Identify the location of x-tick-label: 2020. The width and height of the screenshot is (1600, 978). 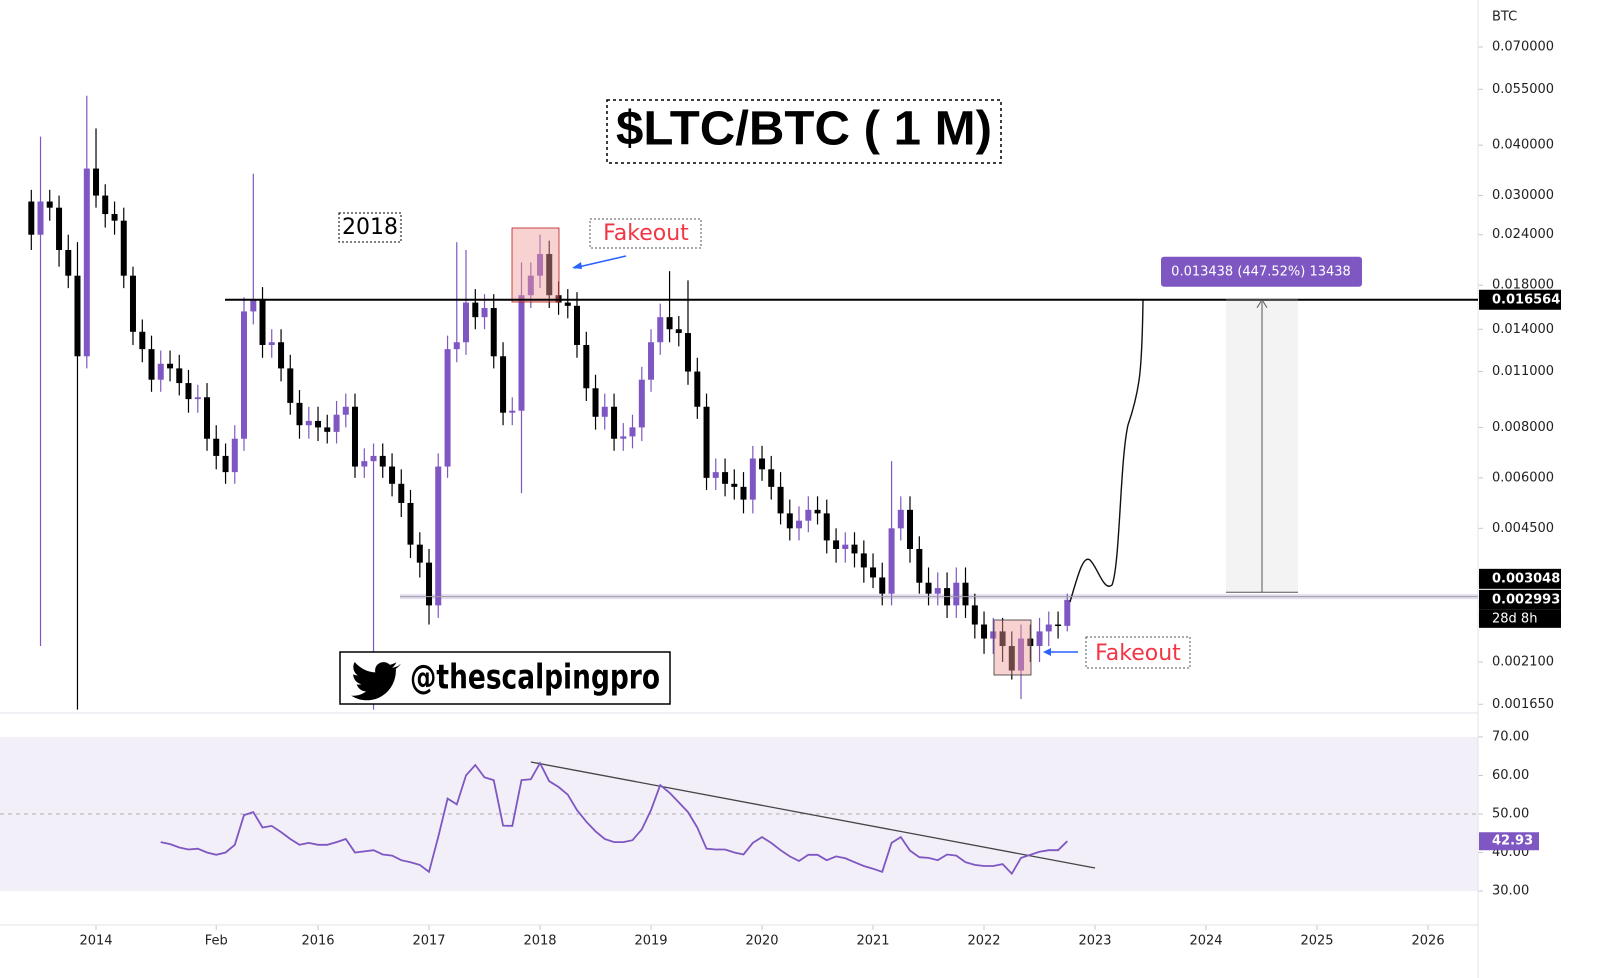
(761, 941).